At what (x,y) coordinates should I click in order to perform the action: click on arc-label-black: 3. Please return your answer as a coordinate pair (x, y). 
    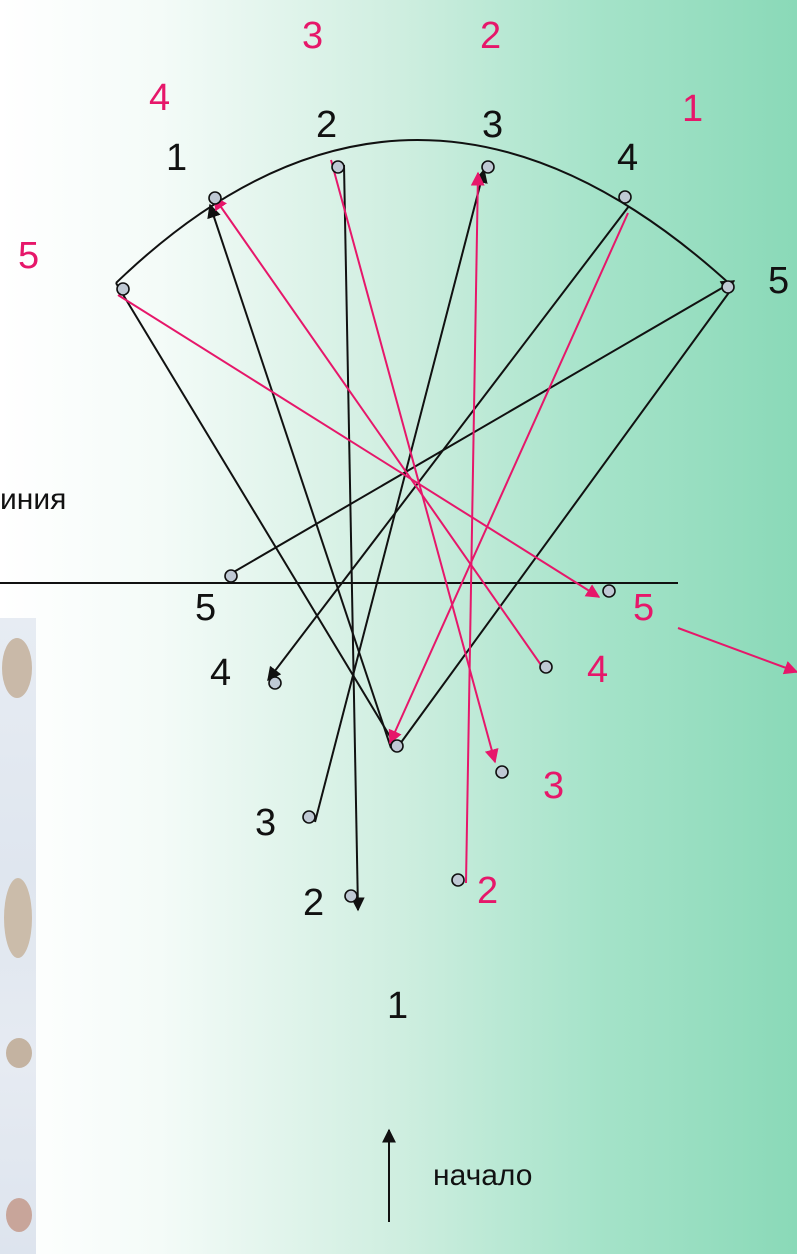
    Looking at the image, I should click on (492, 125).